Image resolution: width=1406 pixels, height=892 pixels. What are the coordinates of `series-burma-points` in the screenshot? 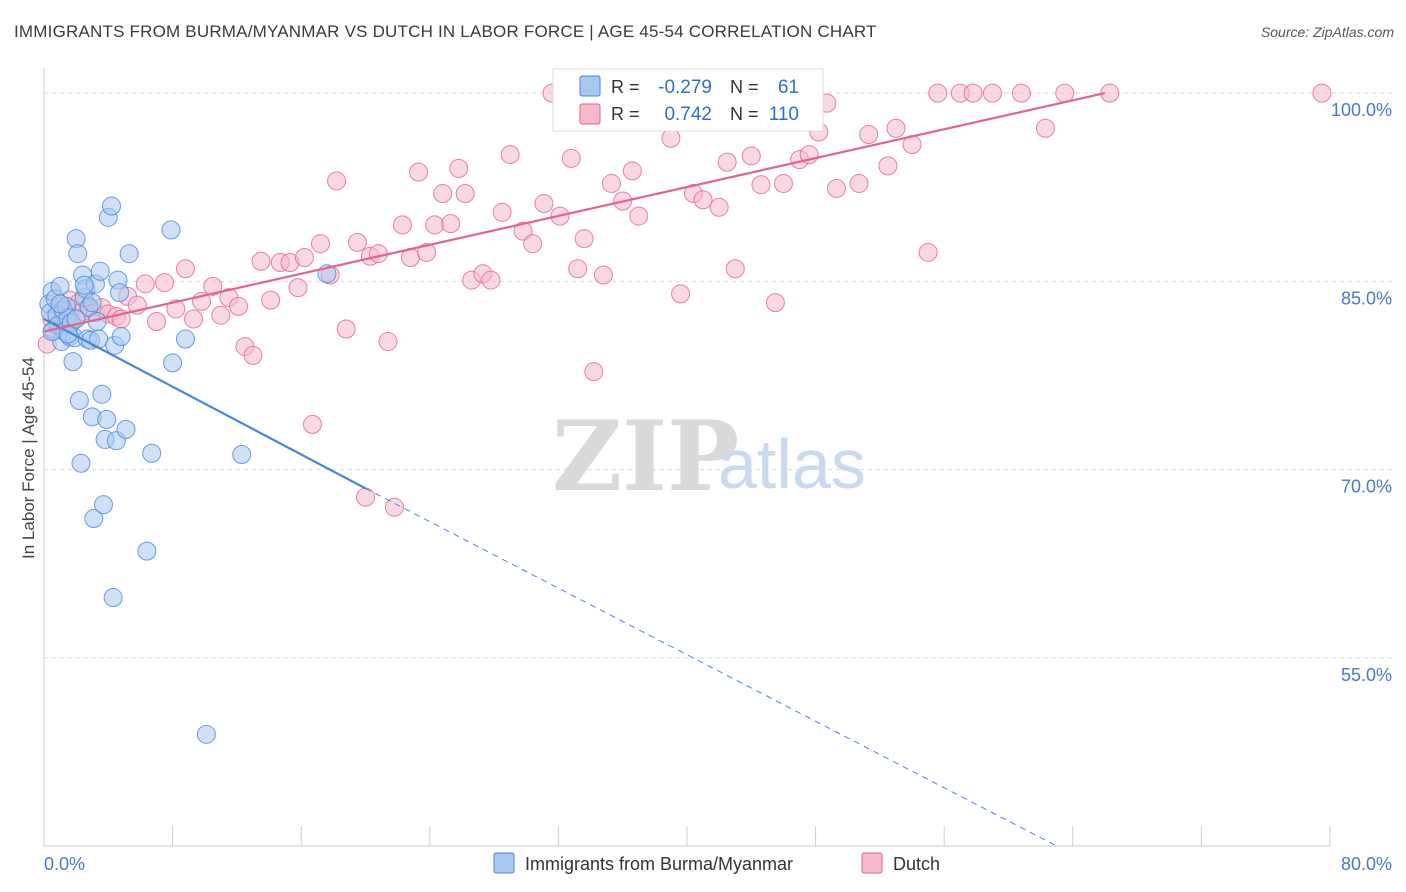 It's located at (188, 470).